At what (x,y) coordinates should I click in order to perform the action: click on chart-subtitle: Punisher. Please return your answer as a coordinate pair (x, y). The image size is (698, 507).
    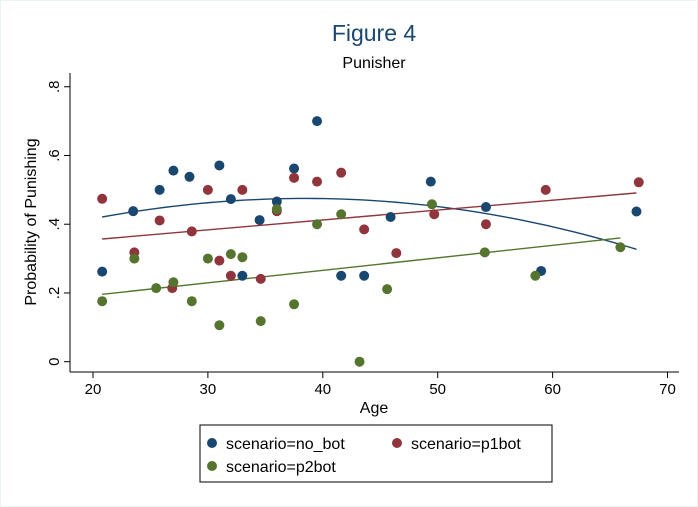
    Looking at the image, I should click on (374, 63).